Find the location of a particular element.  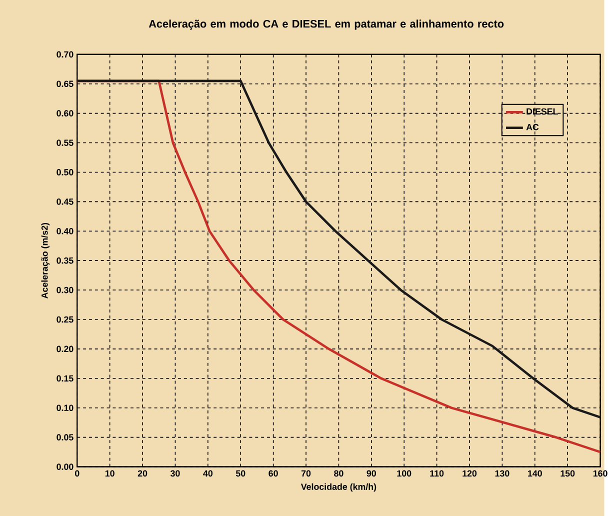

y-tick-label: 0.50 is located at coordinates (65, 172).